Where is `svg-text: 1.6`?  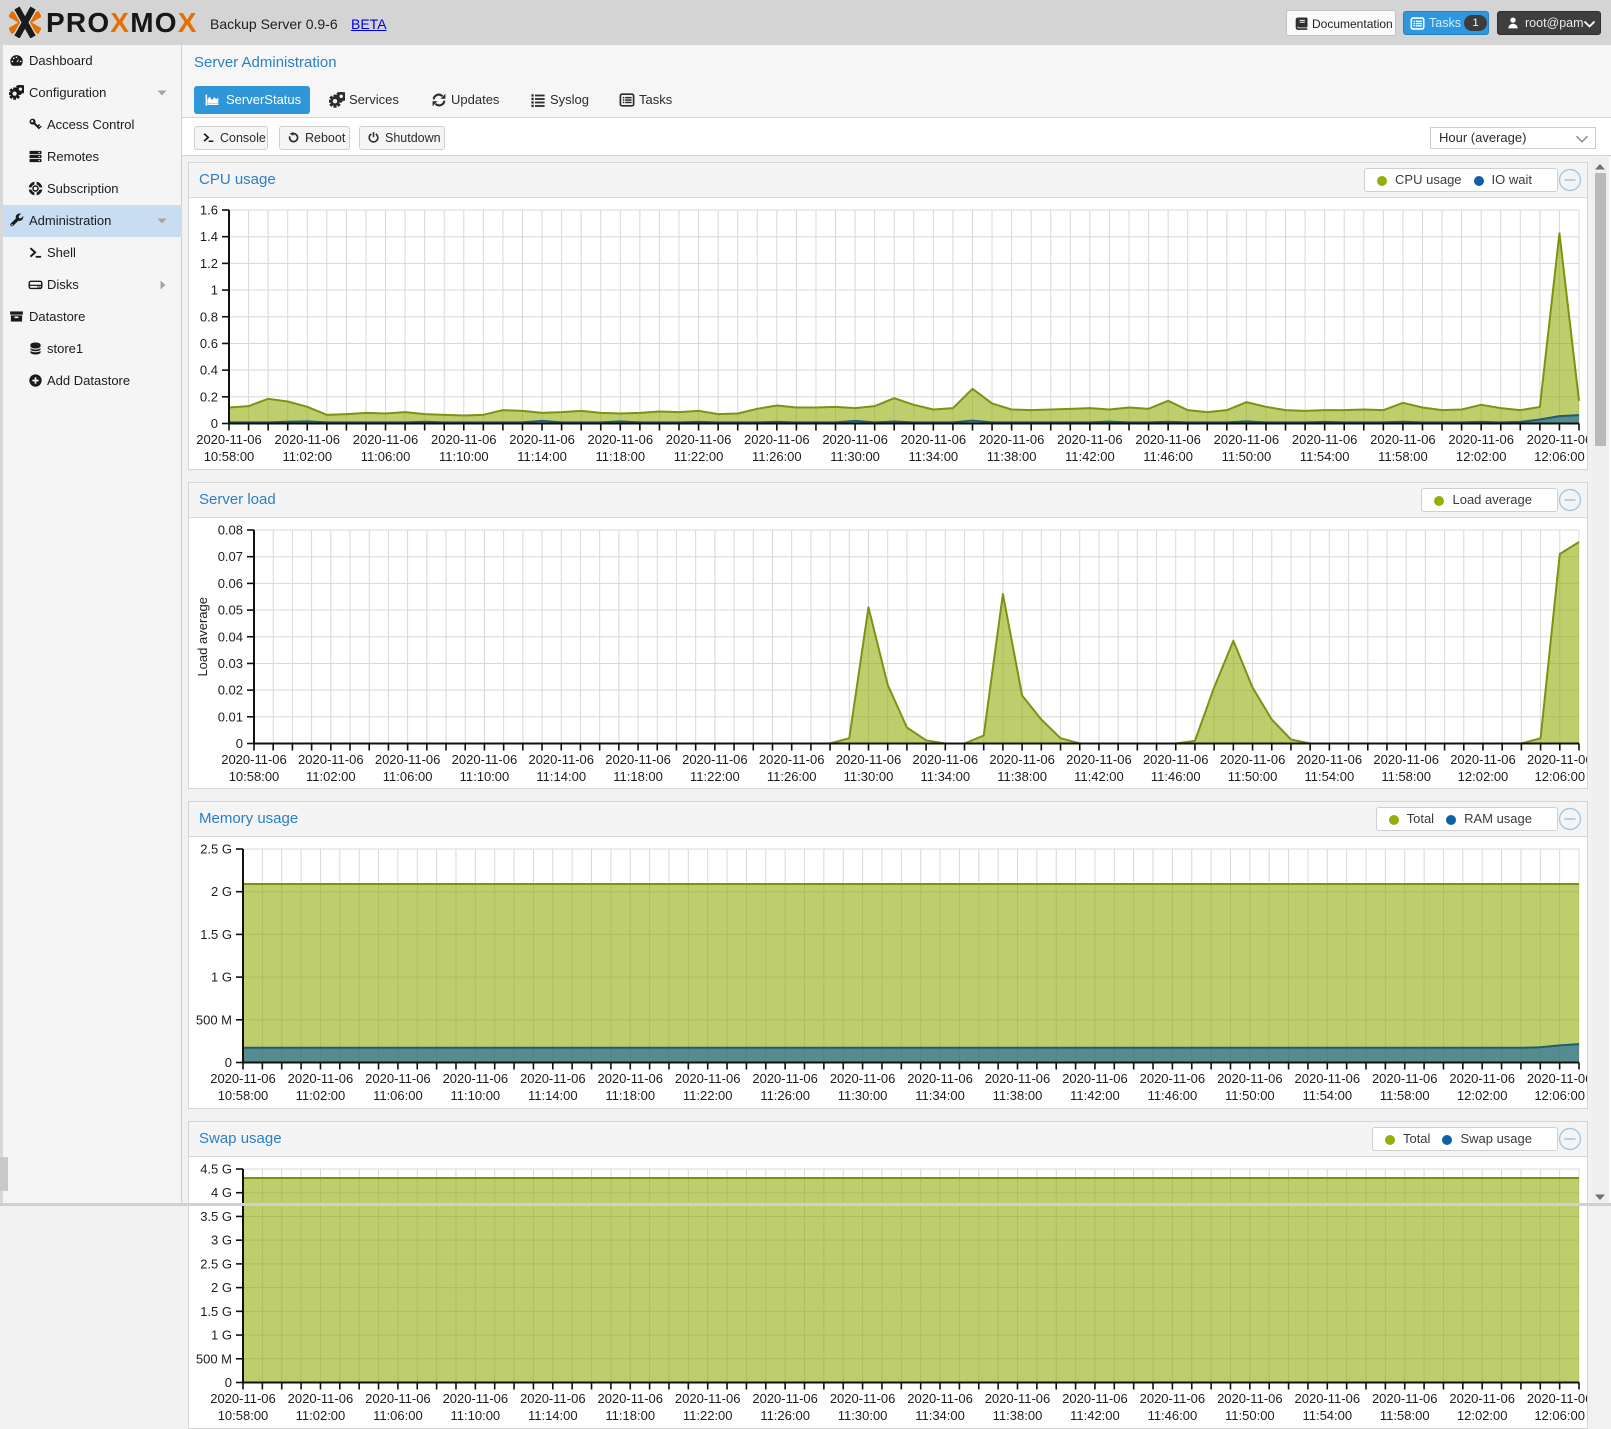
svg-text: 1.6 is located at coordinates (209, 210).